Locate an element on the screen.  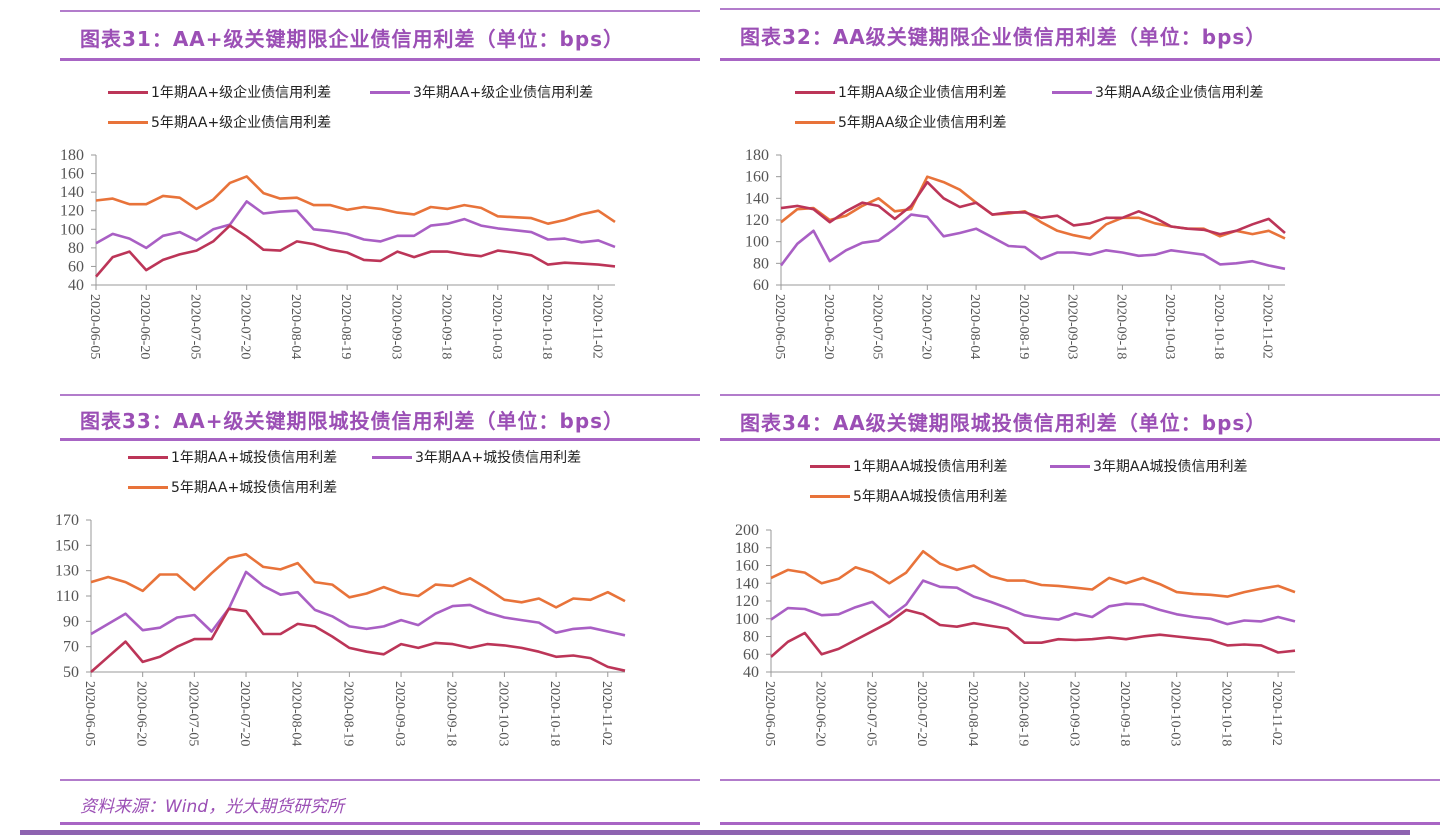
legend-item: 1年期AA+级企业债信用利差 is located at coordinates (219, 92).